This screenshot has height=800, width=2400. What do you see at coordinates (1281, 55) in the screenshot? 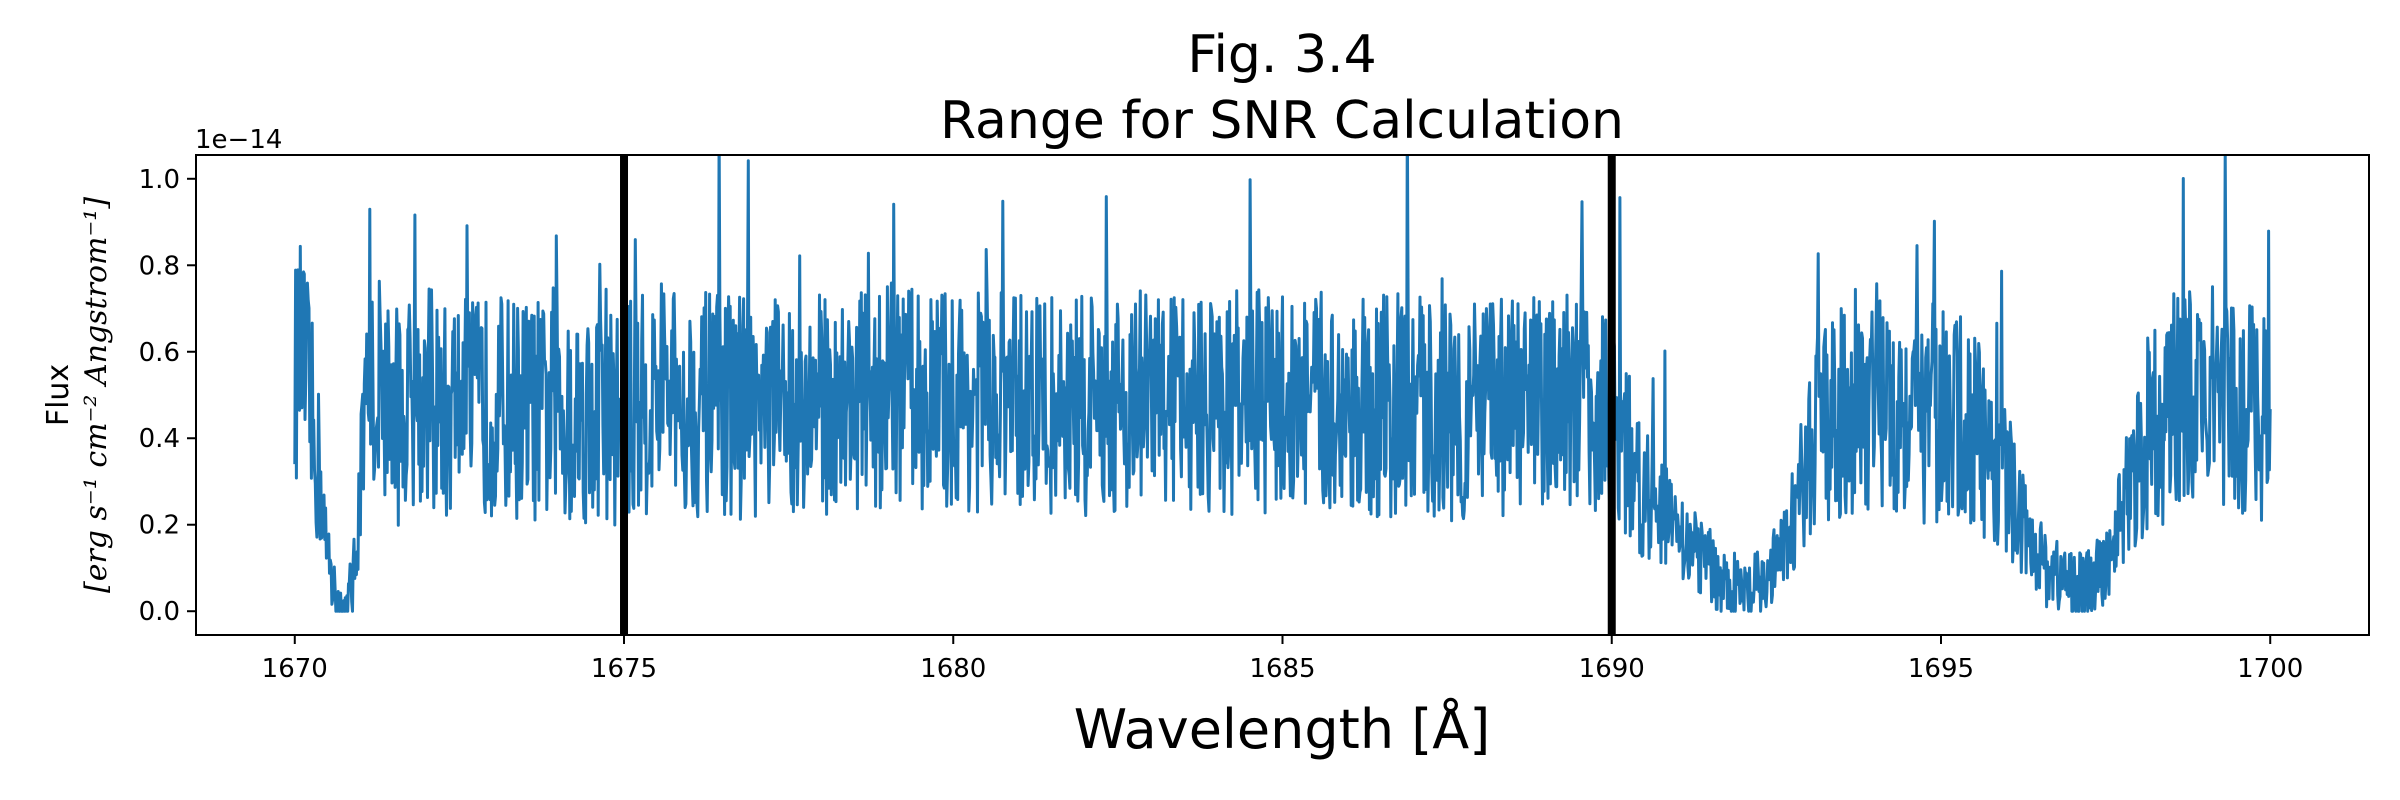
I see `chart-title: Fig. 3.4` at bounding box center [1281, 55].